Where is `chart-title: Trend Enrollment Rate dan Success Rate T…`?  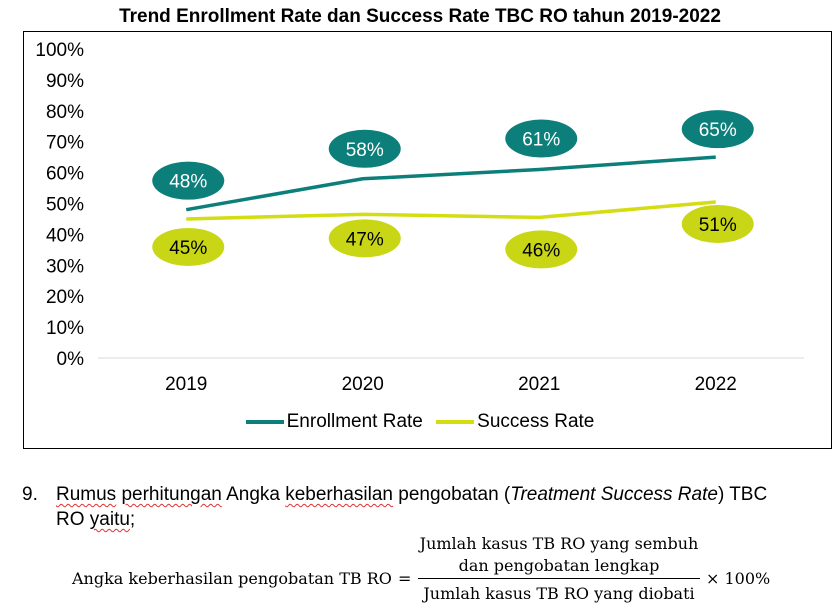 chart-title: Trend Enrollment Rate dan Success Rate T… is located at coordinates (420, 16).